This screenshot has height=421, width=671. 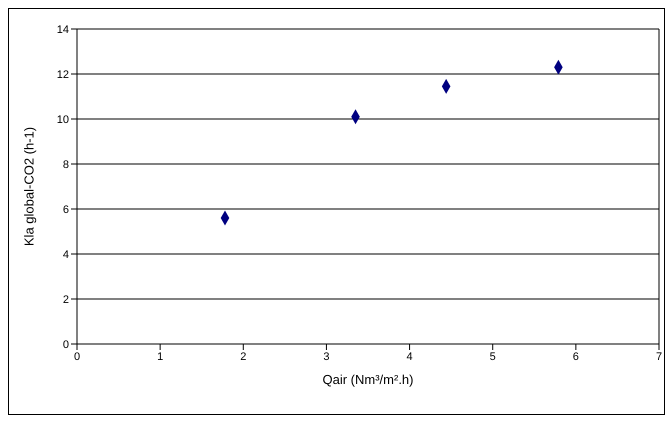 What do you see at coordinates (368, 379) in the screenshot?
I see `x-axis-title: Qair (Nm³/m².h)` at bounding box center [368, 379].